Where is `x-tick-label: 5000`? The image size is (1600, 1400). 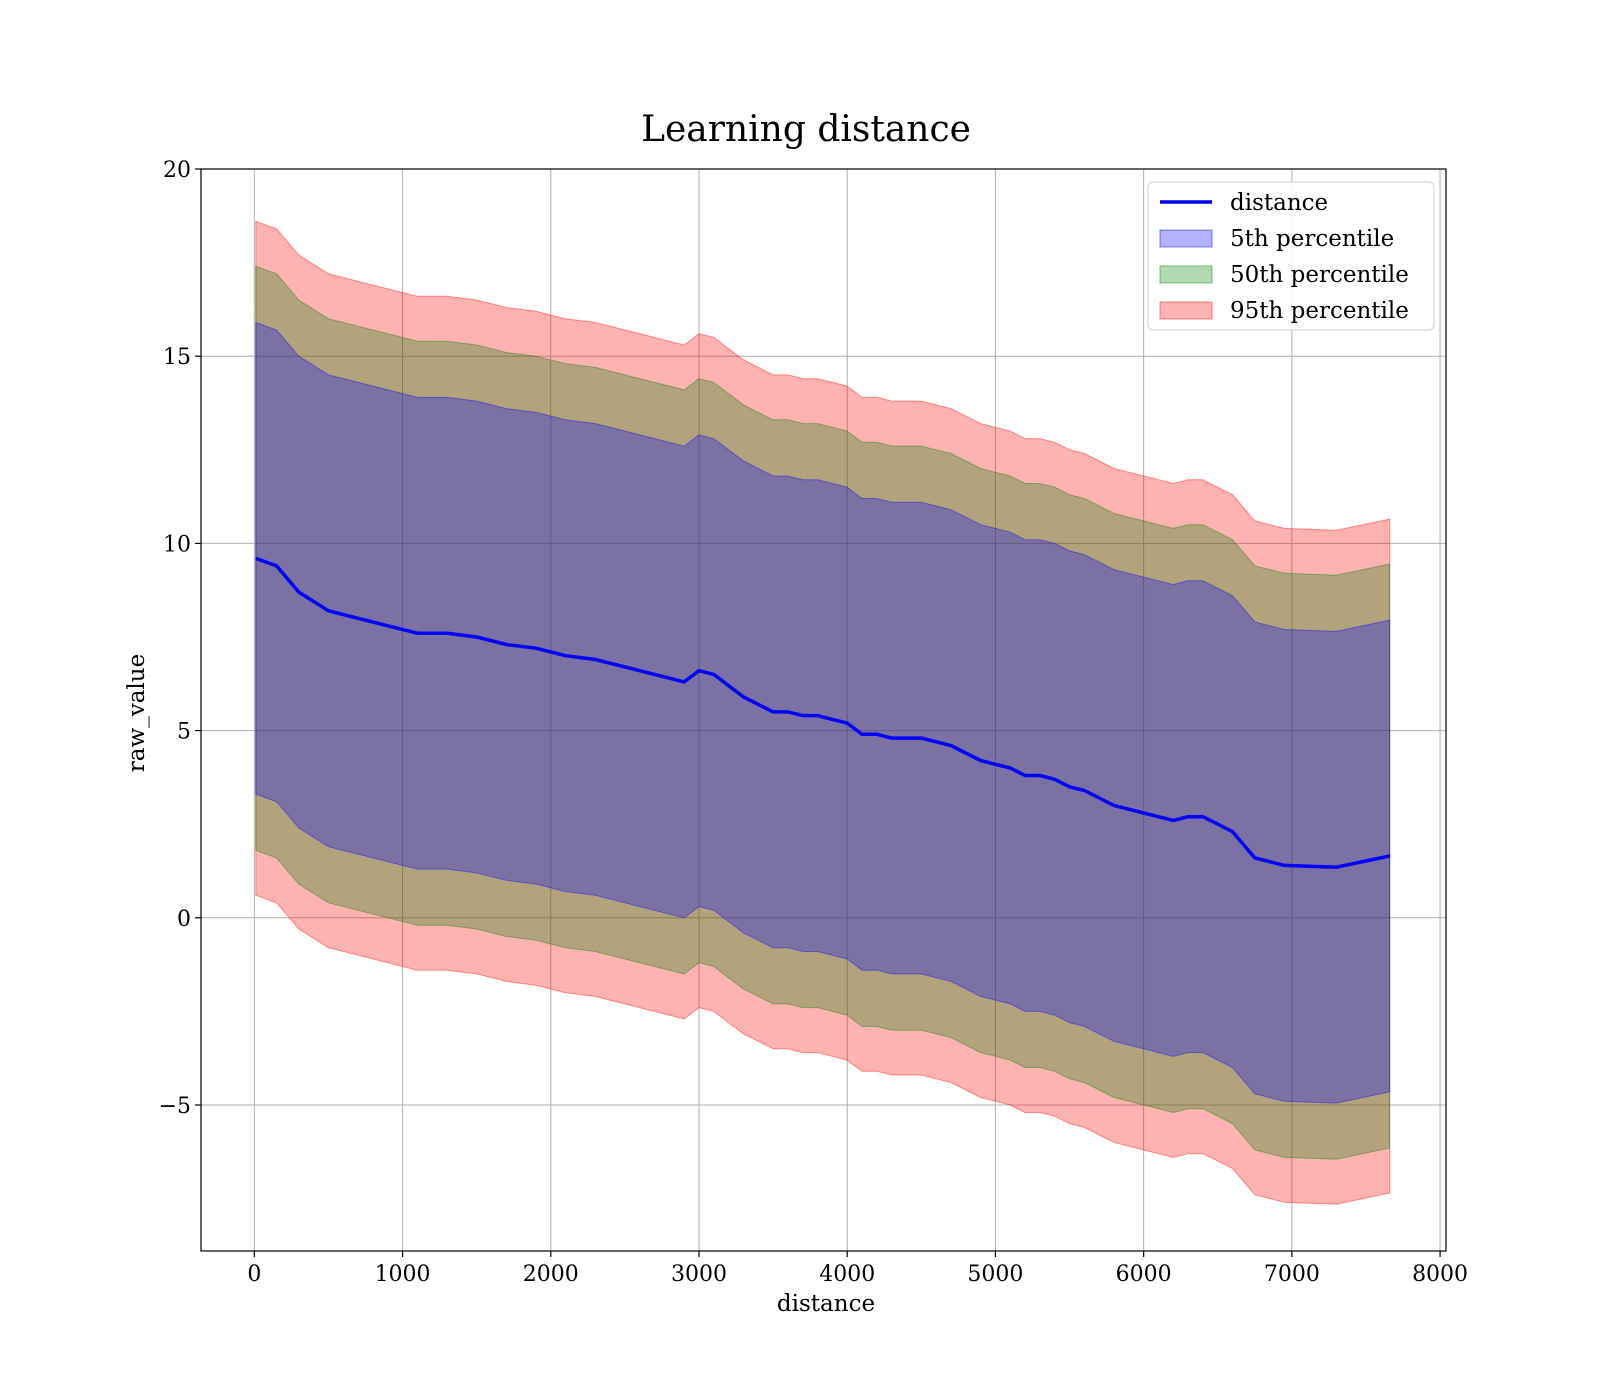
x-tick-label: 5000 is located at coordinates (995, 1274).